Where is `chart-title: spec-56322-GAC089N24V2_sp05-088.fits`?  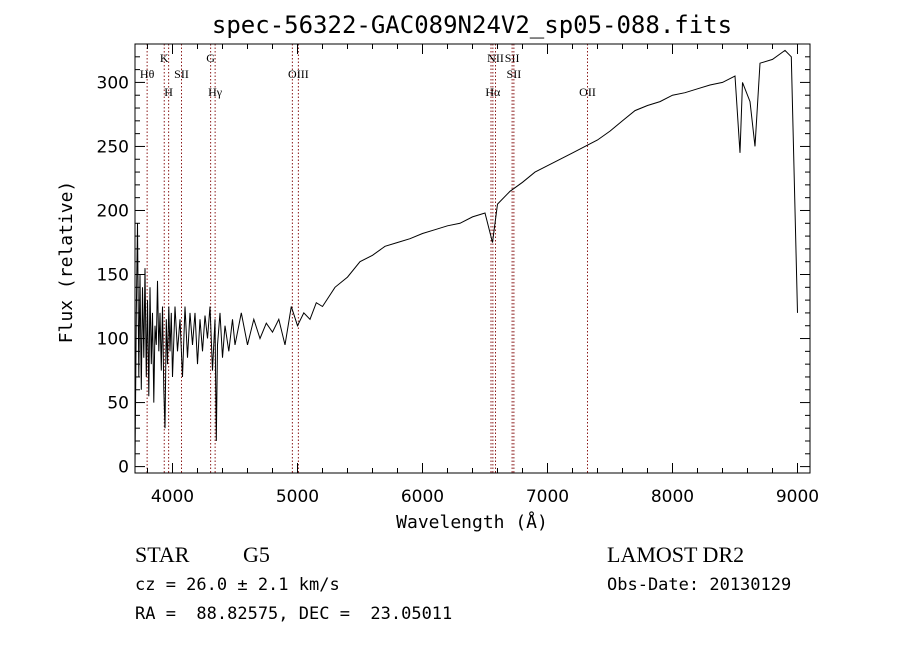 chart-title: spec-56322-GAC089N24V2_sp05-088.fits is located at coordinates (472, 25).